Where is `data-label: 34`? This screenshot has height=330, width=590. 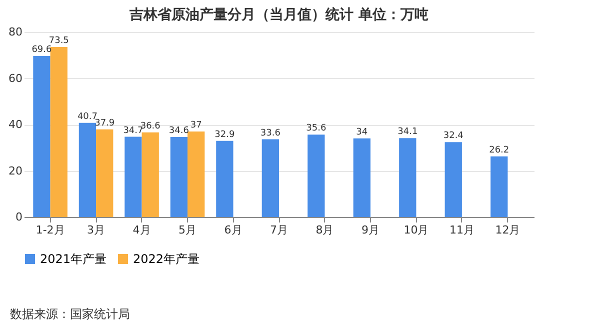 data-label: 34 is located at coordinates (362, 132).